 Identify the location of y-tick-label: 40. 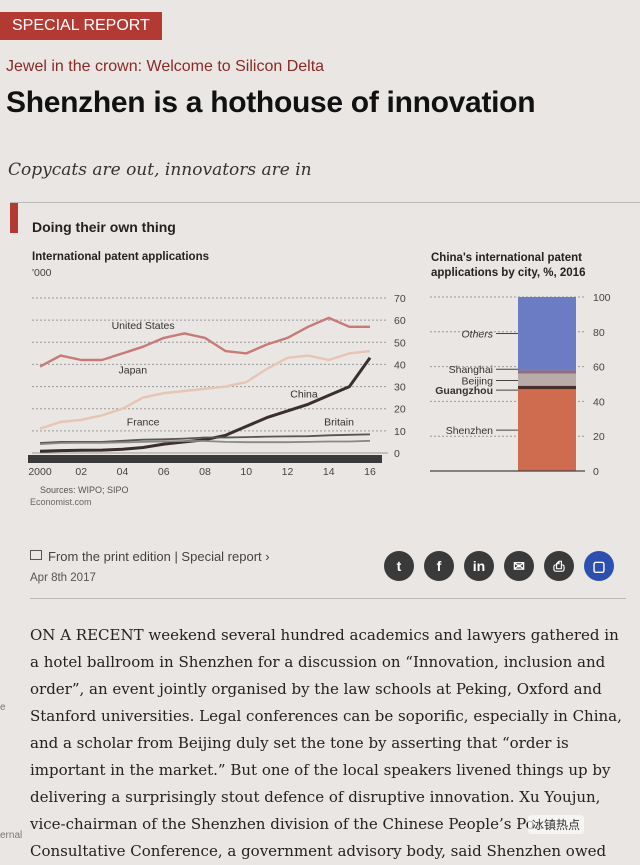
(400, 365).